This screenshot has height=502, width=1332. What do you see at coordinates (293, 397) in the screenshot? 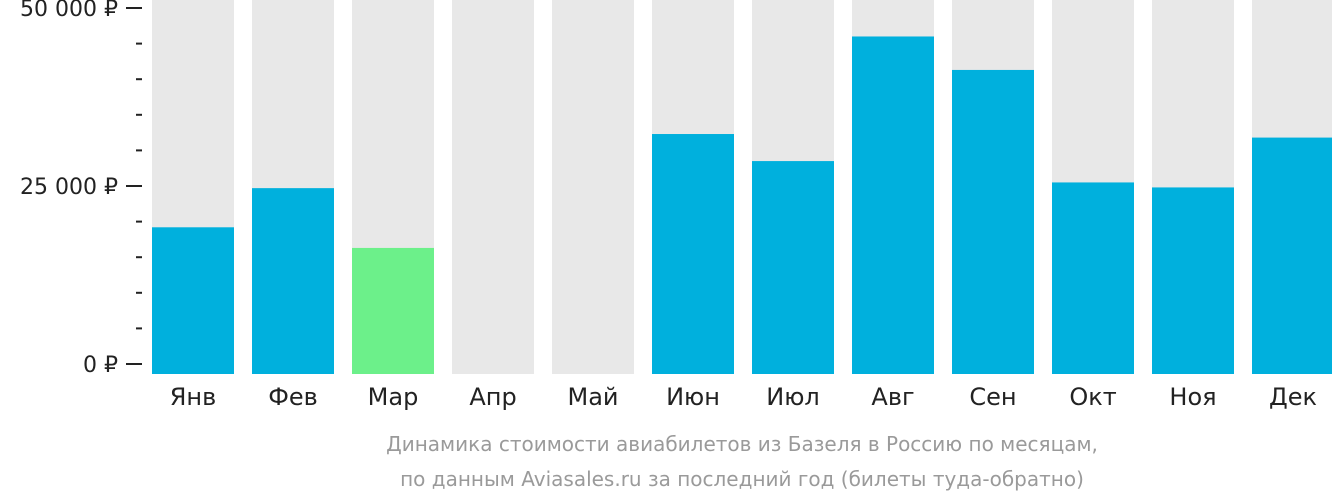
I see `x-tick-label: Фев` at bounding box center [293, 397].